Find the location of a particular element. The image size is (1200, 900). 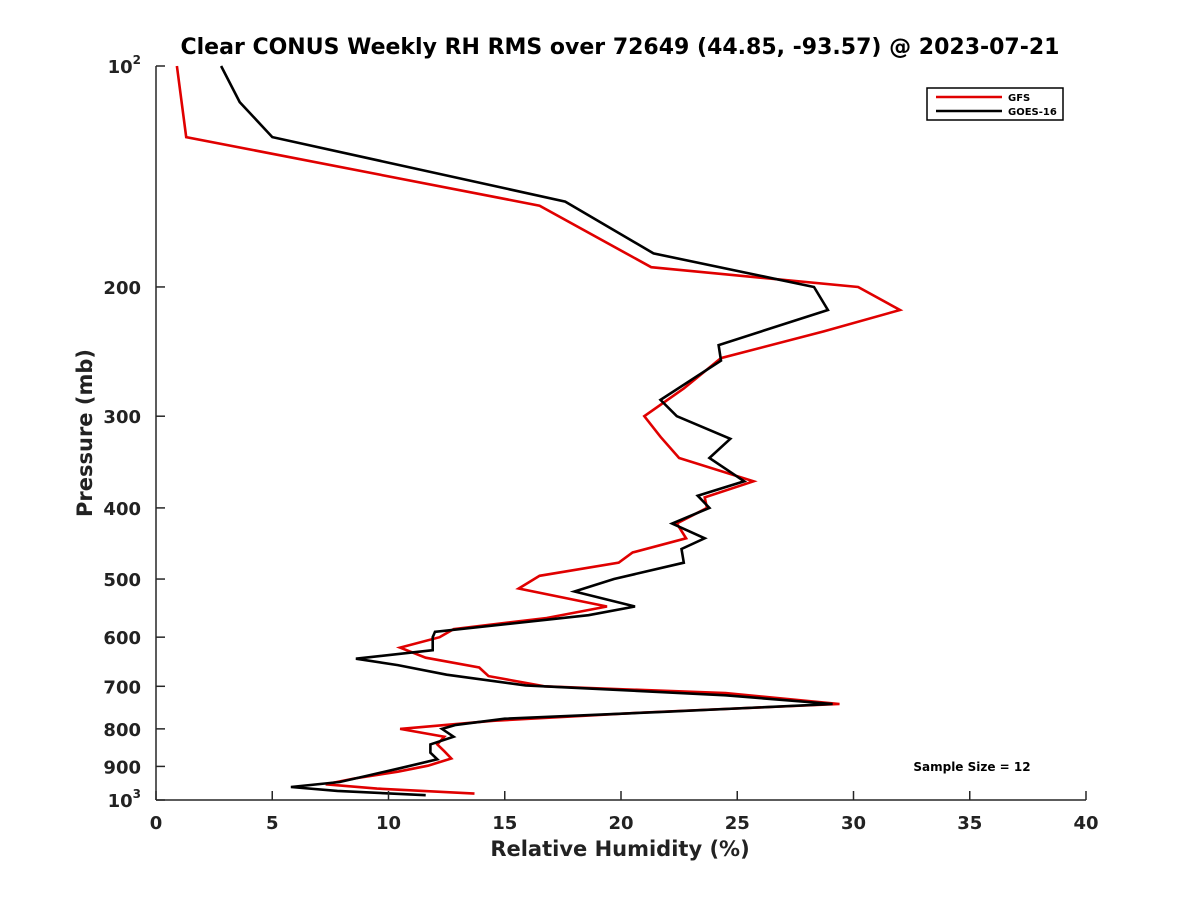

legend-box is located at coordinates (995, 104).